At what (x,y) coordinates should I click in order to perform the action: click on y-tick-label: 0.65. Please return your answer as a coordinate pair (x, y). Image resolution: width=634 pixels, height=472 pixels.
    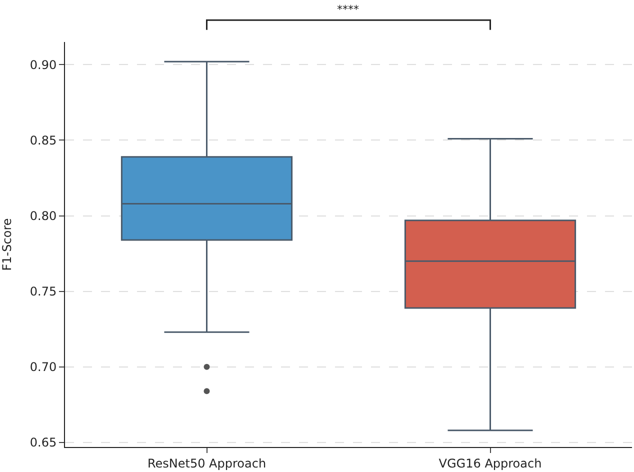
    Looking at the image, I should click on (43, 443).